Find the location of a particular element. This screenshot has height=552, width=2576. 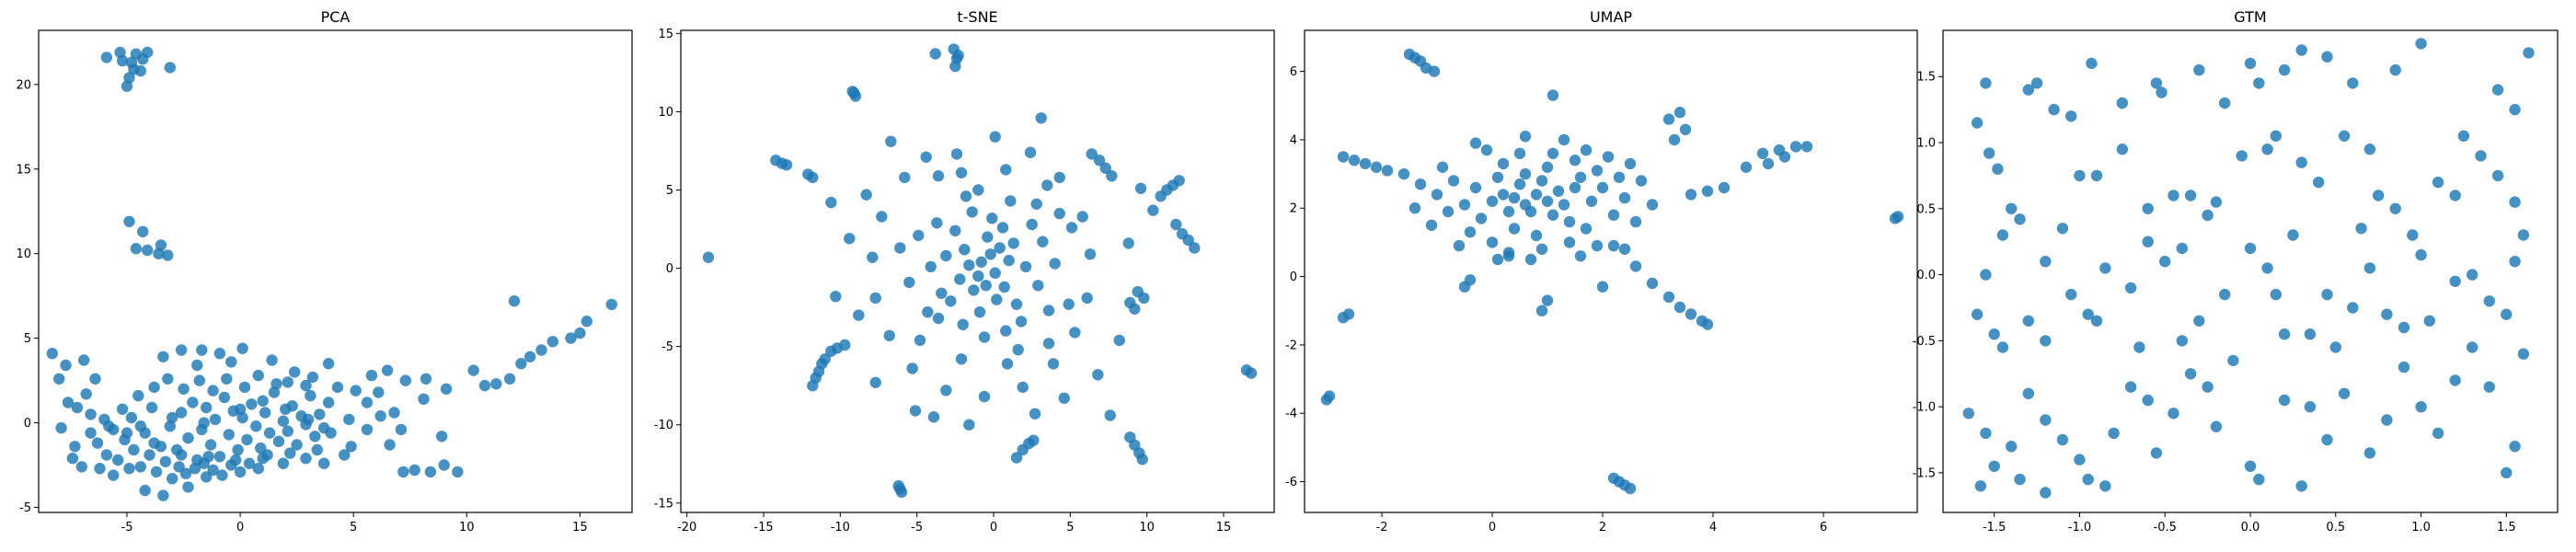

gtm-y-tick-label: -1.5 is located at coordinates (1924, 473).